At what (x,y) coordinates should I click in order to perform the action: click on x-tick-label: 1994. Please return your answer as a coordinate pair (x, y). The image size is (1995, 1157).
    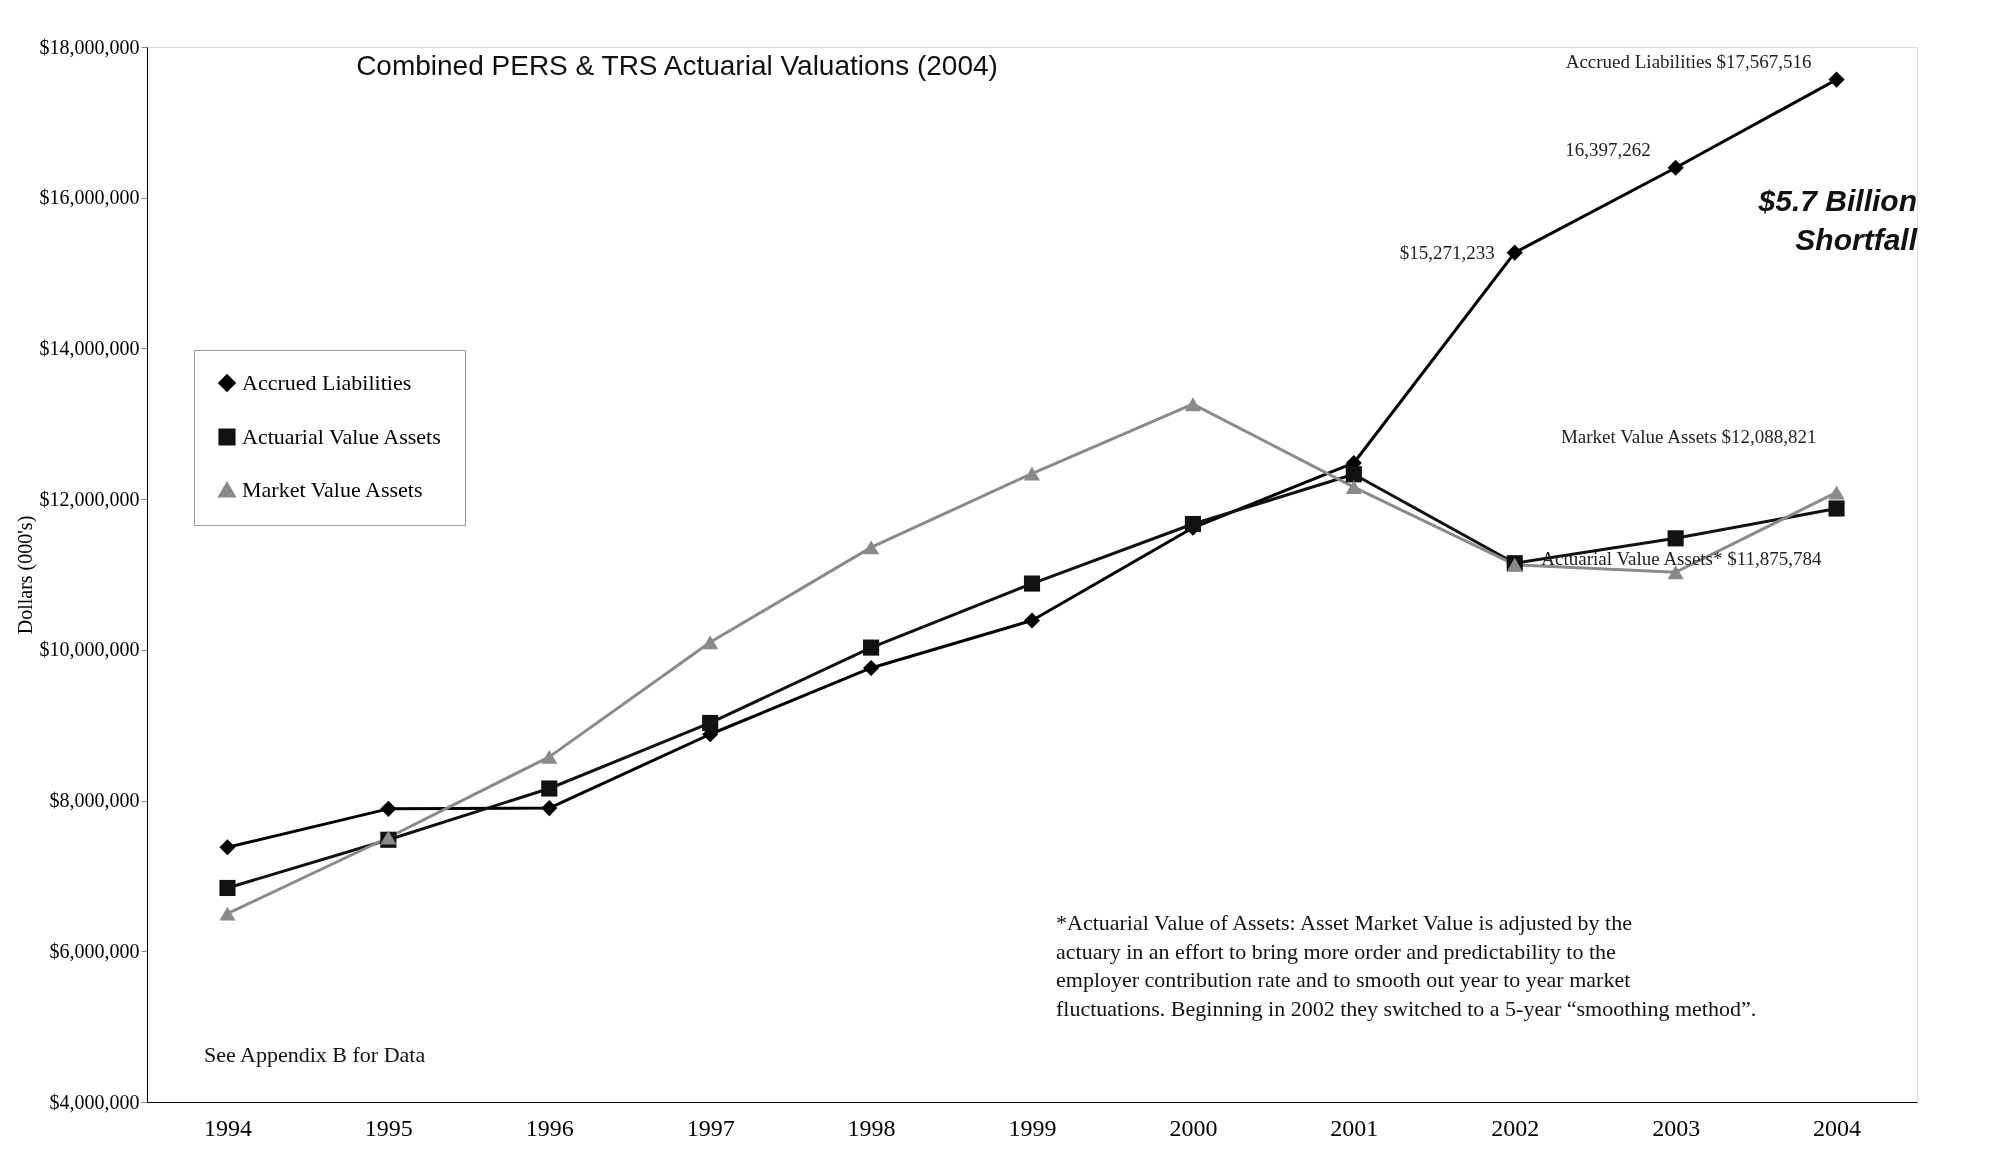
    Looking at the image, I should click on (227, 1127).